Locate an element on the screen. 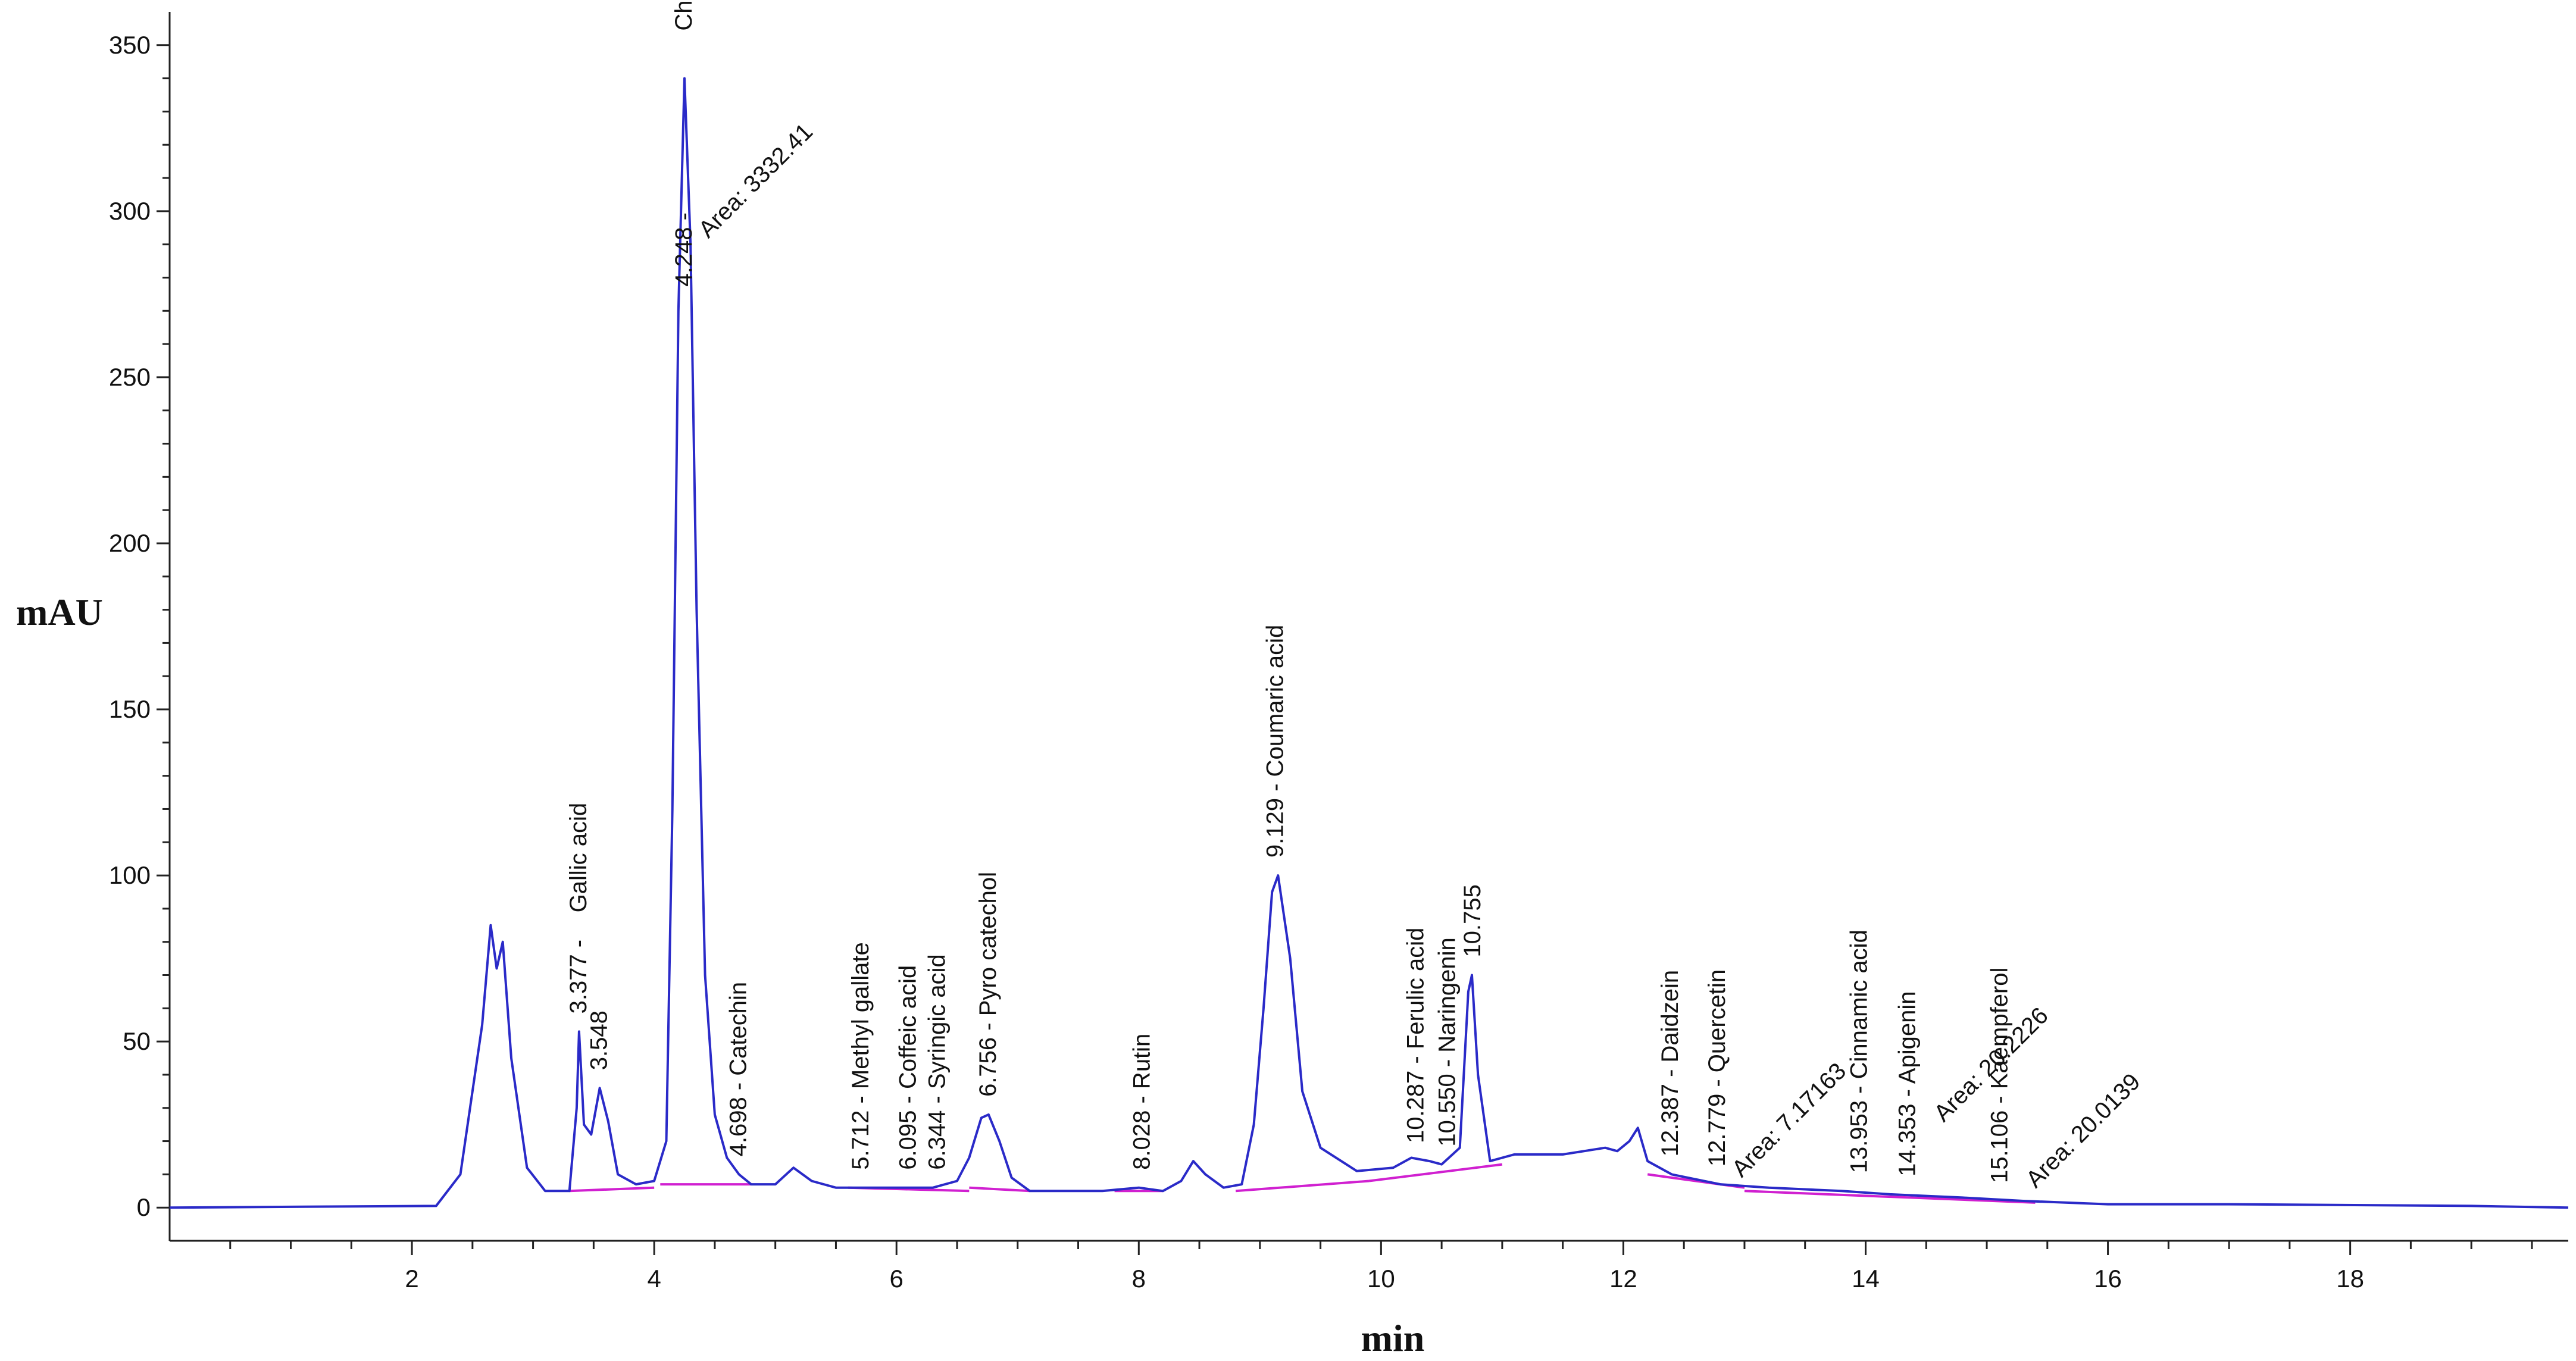  y-tick-label: 250 is located at coordinates (130, 377).